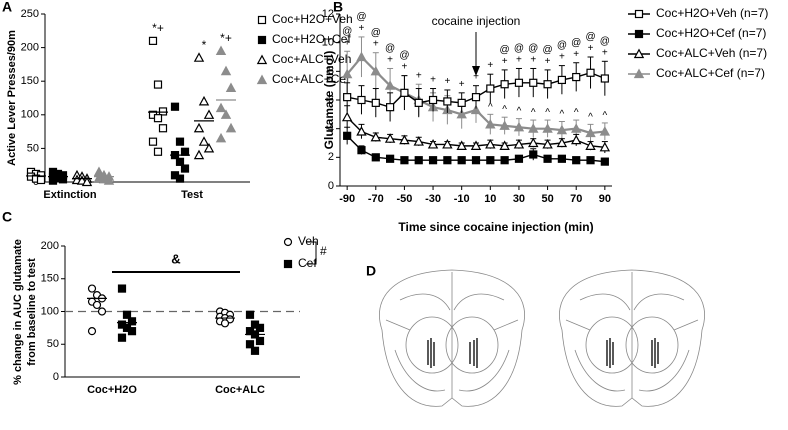  I want to click on annotation: *, so click(204, 45).